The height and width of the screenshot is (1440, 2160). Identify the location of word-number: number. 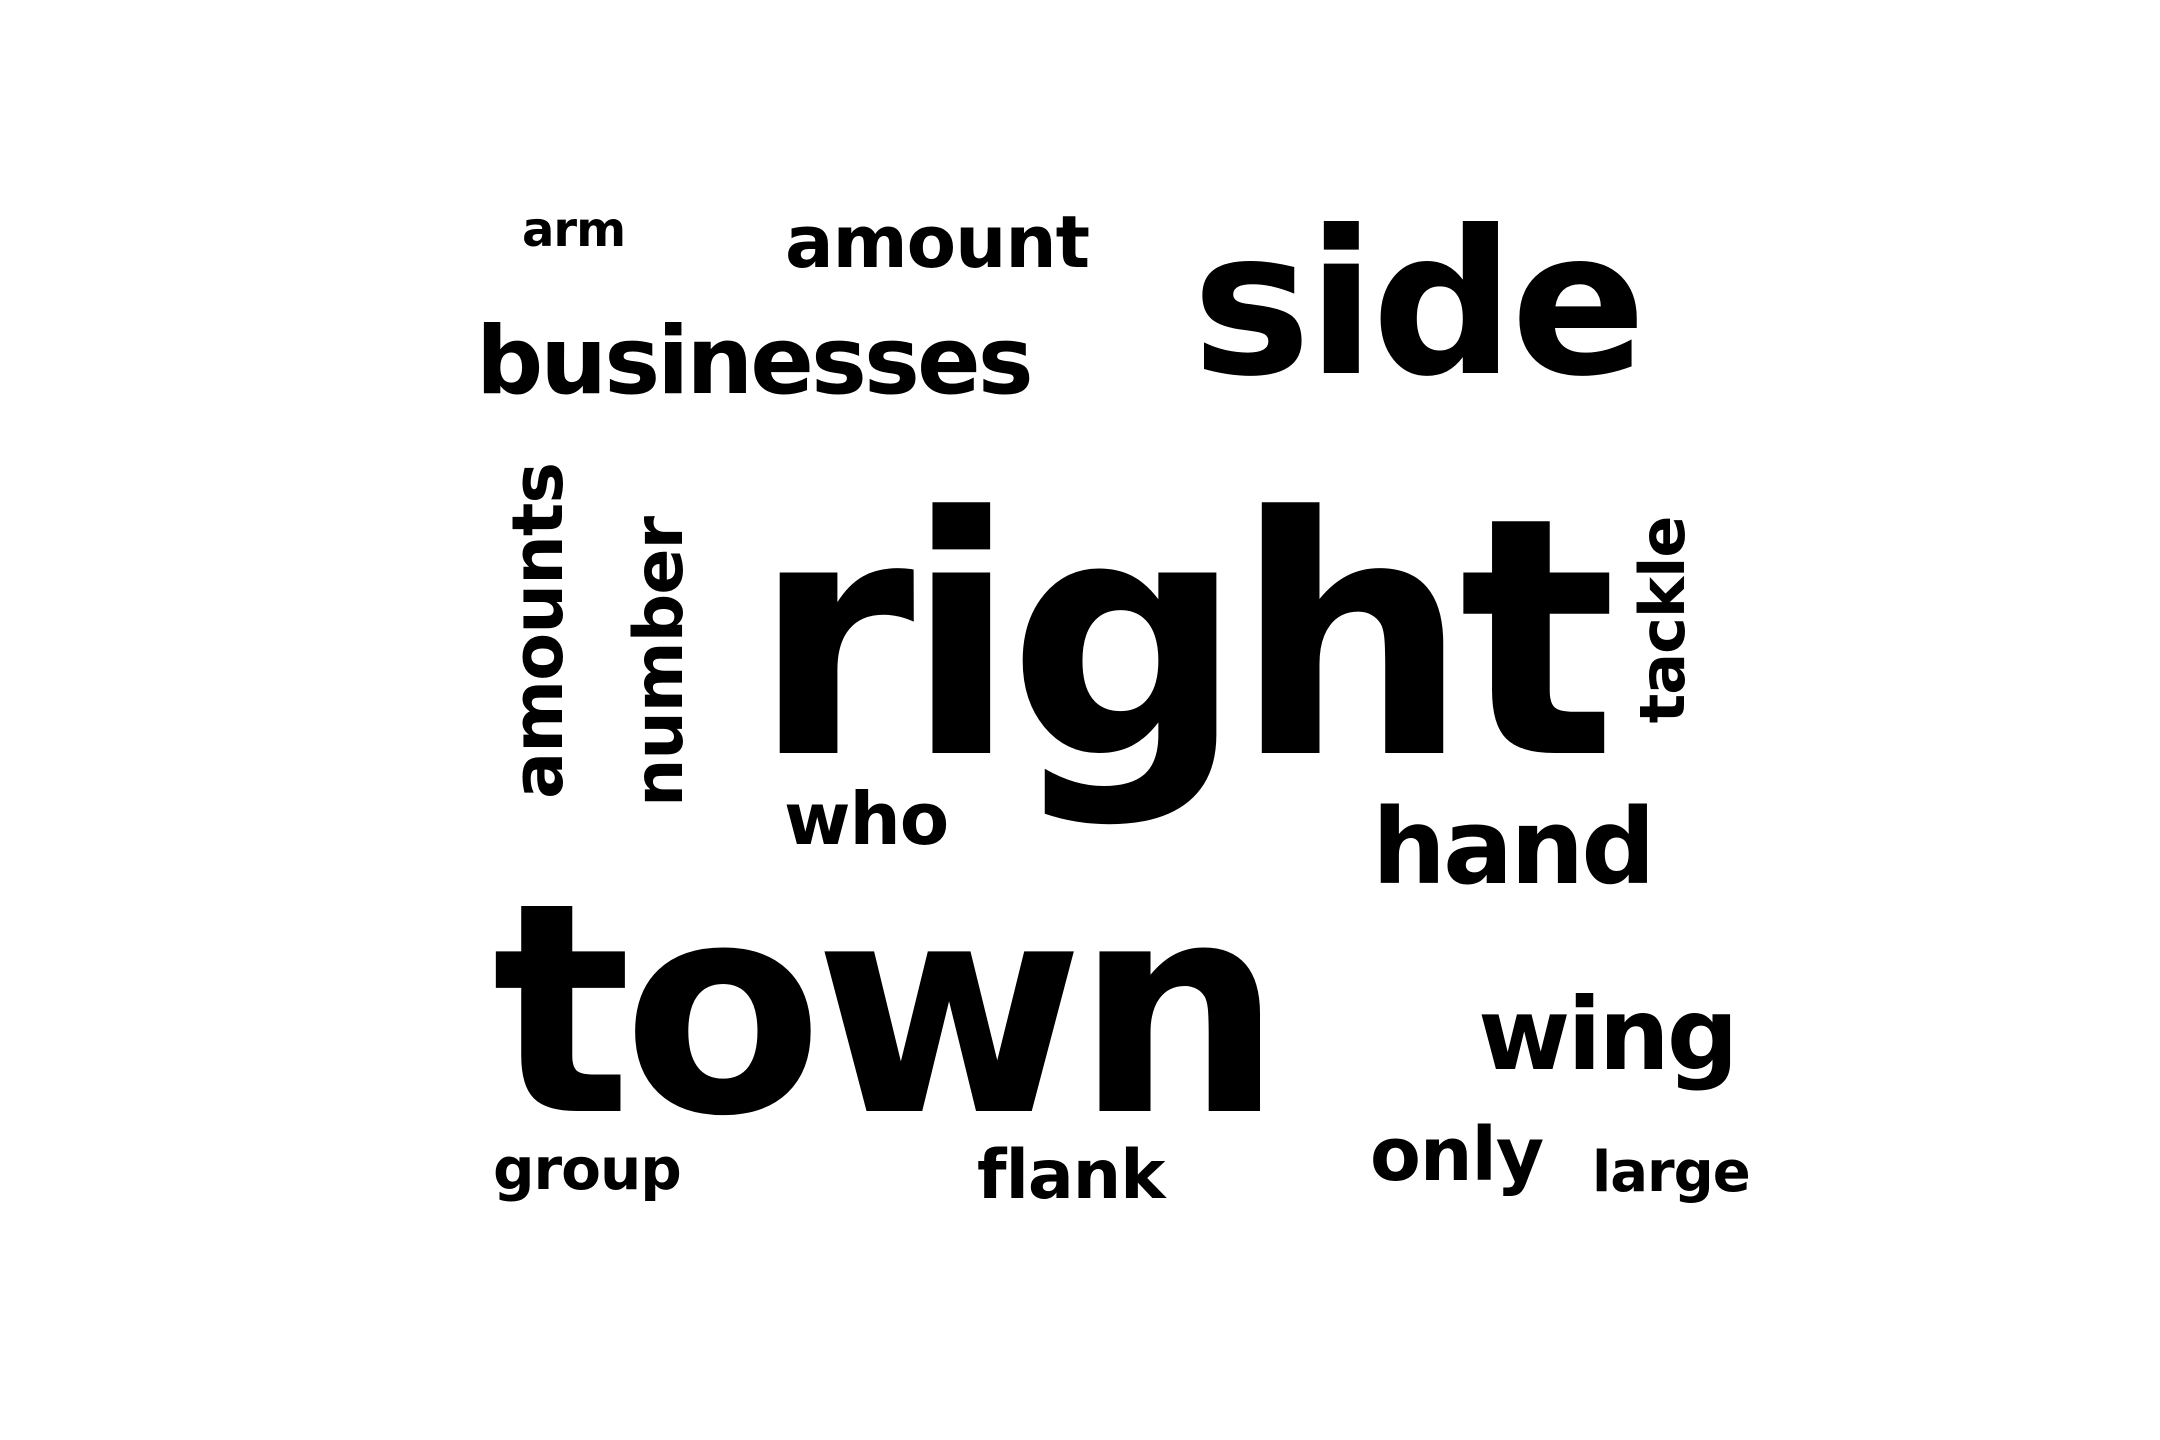
(659, 662).